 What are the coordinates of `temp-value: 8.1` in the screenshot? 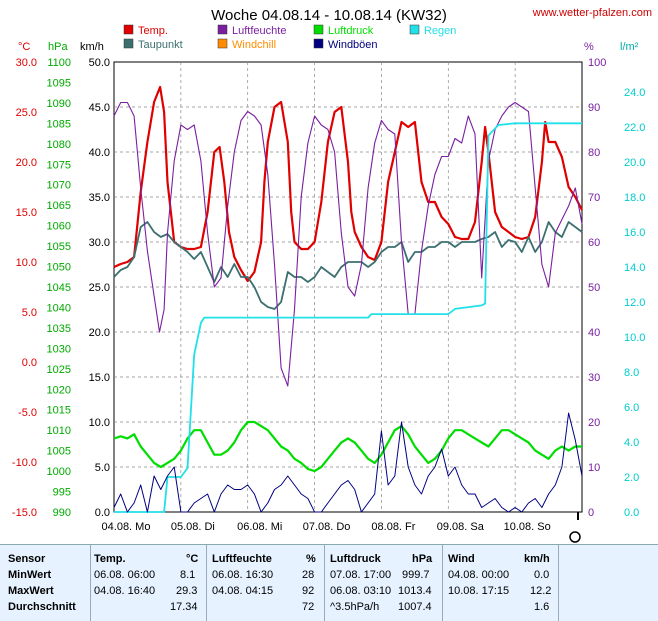 It's located at (188, 575).